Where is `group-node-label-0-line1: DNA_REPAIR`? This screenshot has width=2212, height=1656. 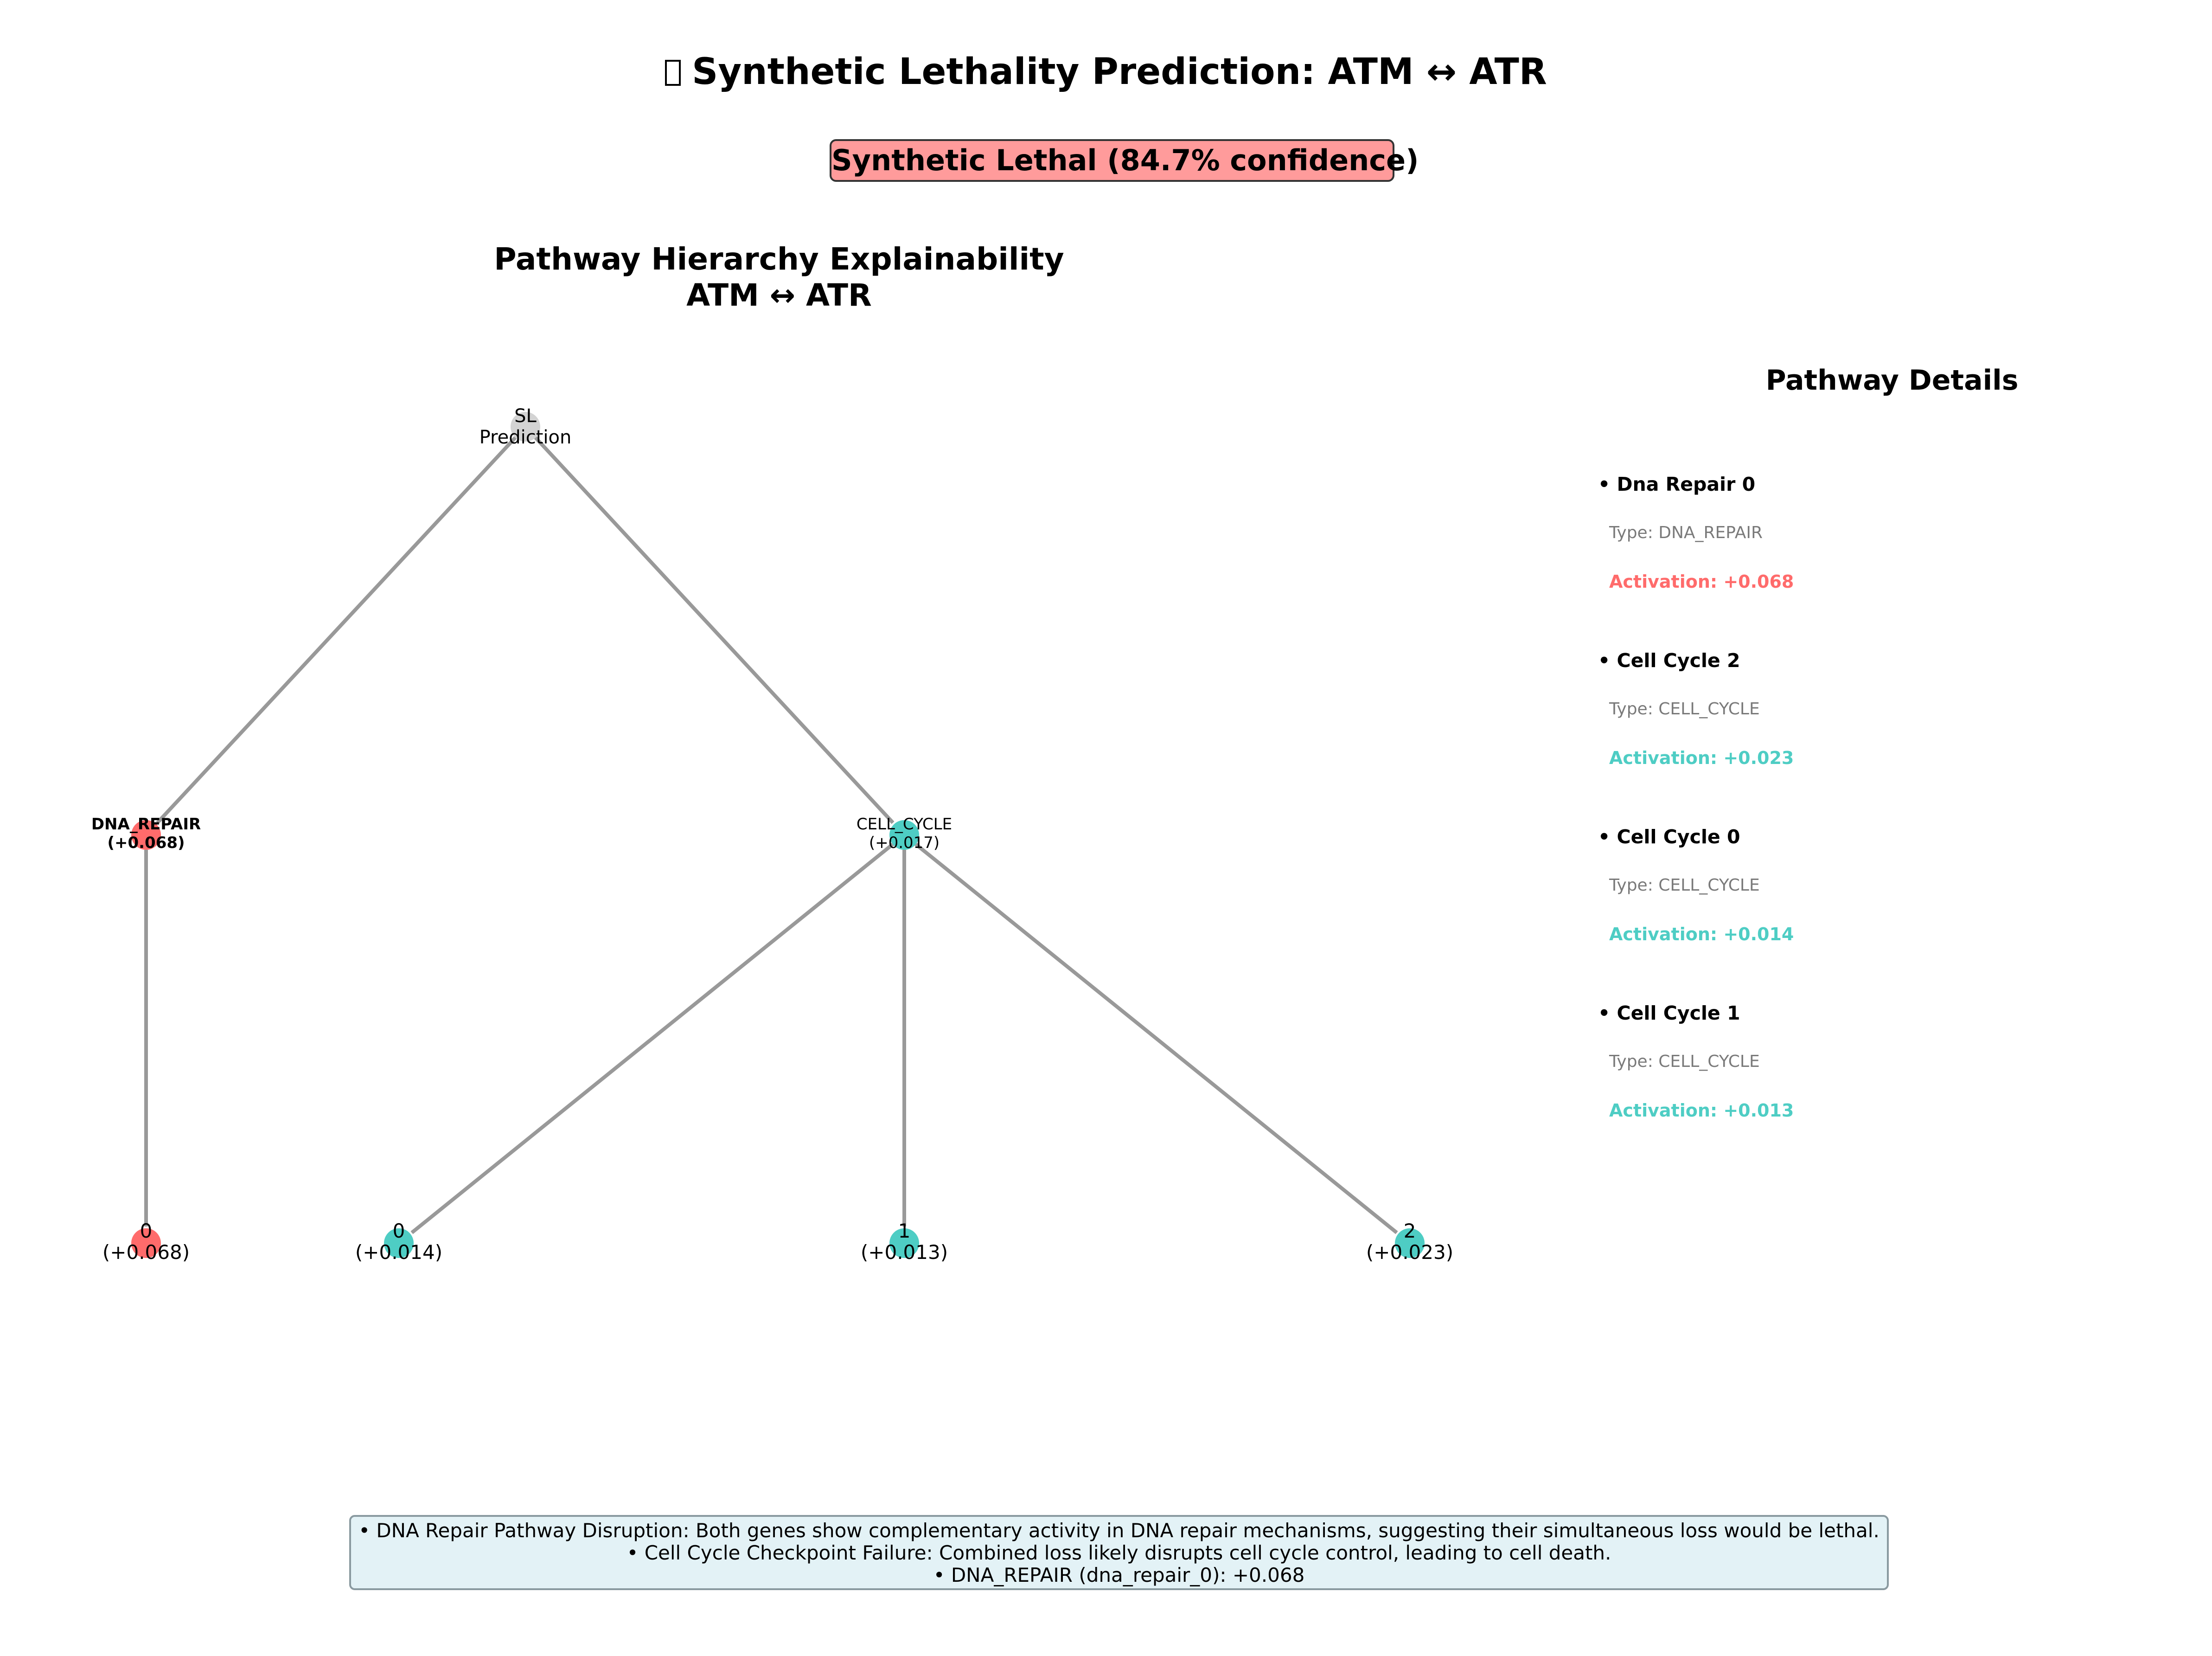
group-node-label-0-line1: DNA_REPAIR is located at coordinates (146, 824).